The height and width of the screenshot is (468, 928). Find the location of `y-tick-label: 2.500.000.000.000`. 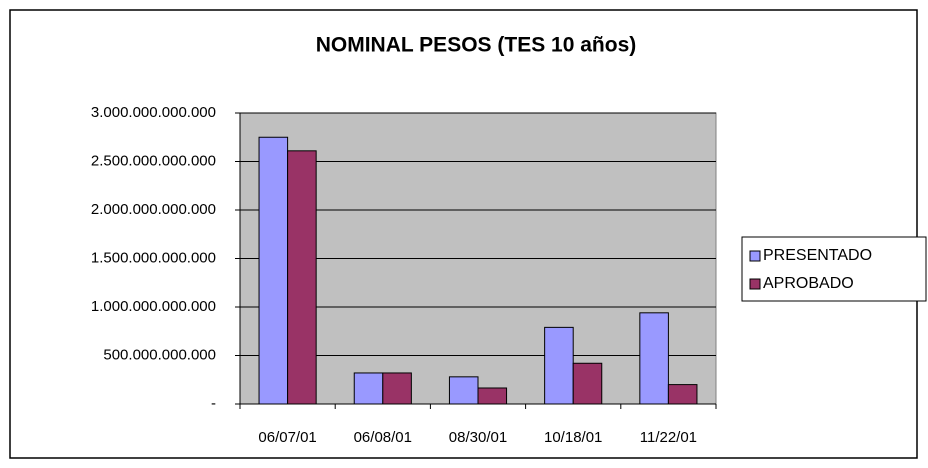

y-tick-label: 2.500.000.000.000 is located at coordinates (153, 160).